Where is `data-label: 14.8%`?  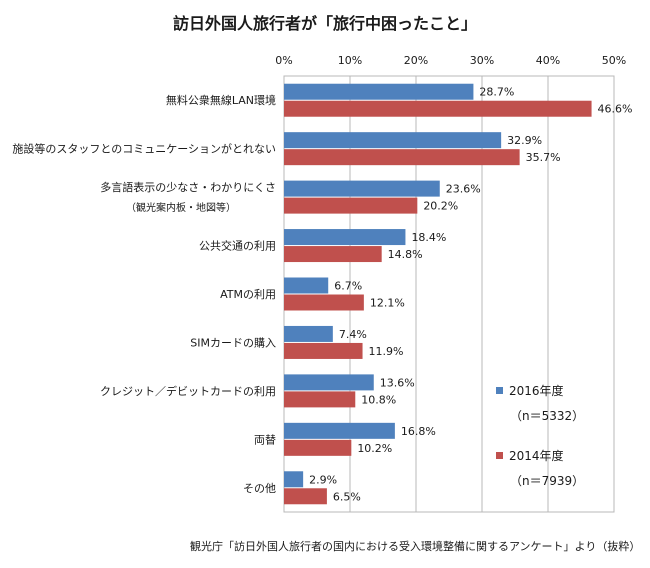
data-label: 14.8% is located at coordinates (405, 254).